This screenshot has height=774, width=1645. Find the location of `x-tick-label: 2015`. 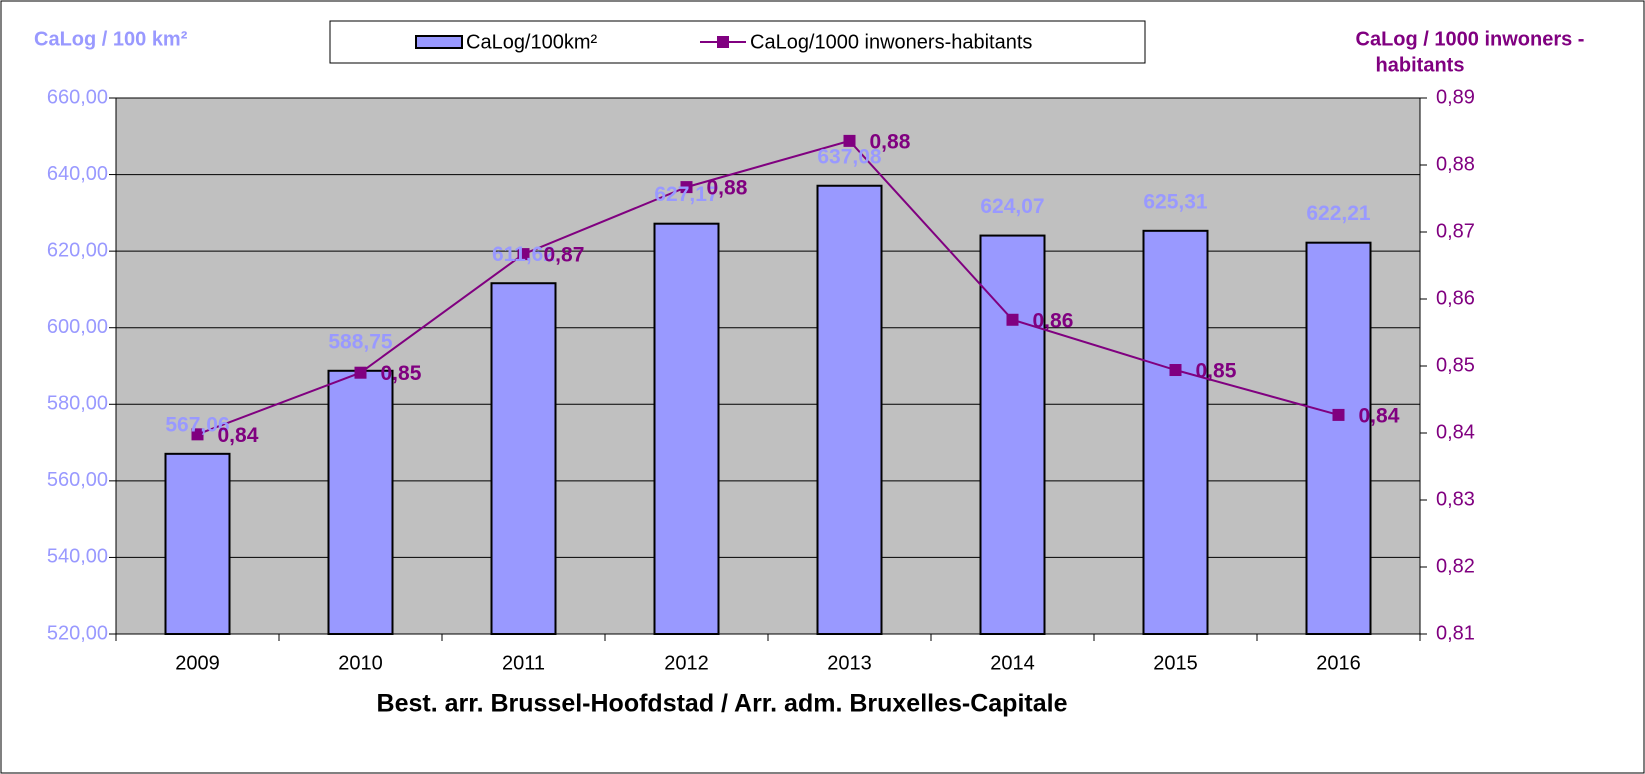

x-tick-label: 2015 is located at coordinates (1175, 663).